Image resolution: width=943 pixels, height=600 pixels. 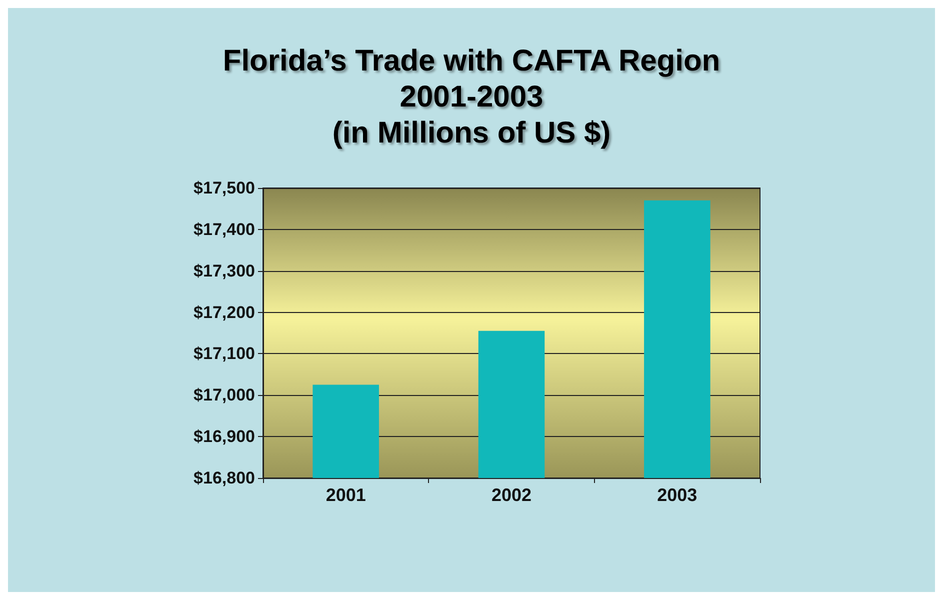 I want to click on y-tick-label: $17,400, so click(x=224, y=229).